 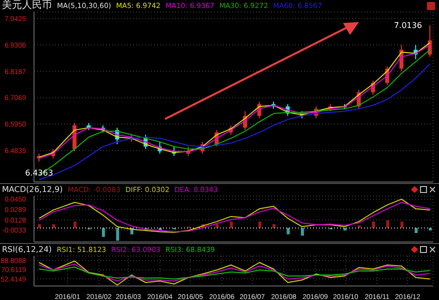 What do you see at coordinates (27, 249) in the screenshot?
I see `chart-title: RSI(6,12,24)` at bounding box center [27, 249].